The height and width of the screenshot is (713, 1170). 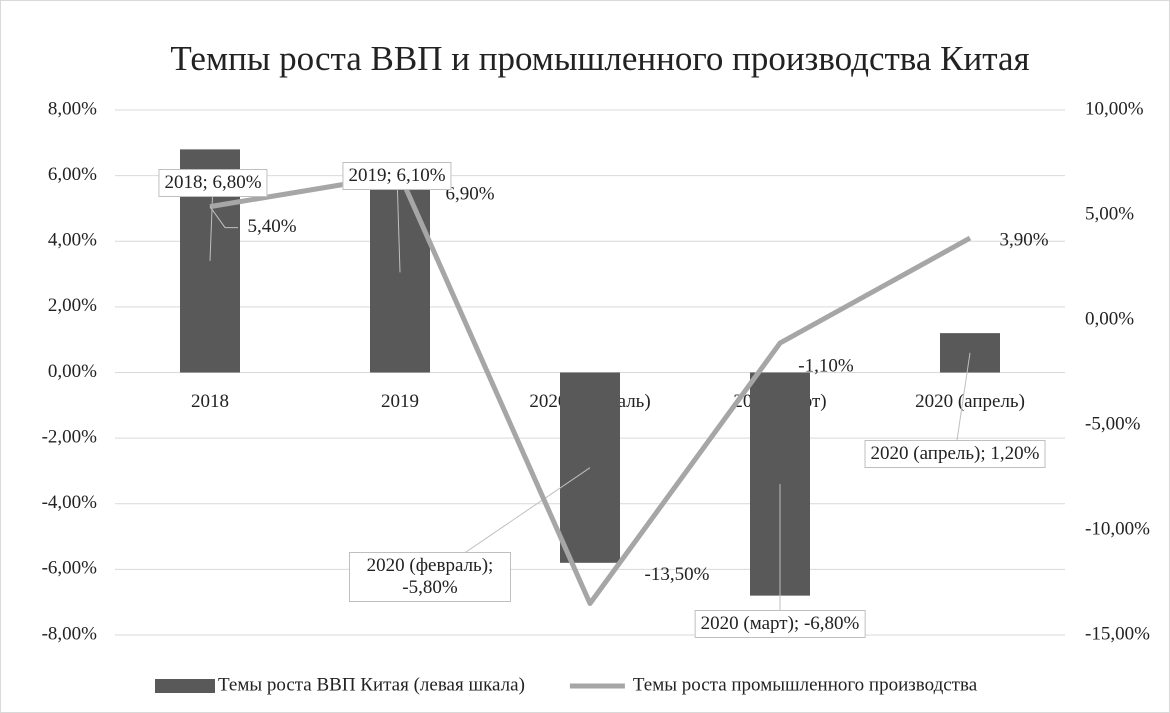 I want to click on y-tick-label: 0,00%, so click(x=72, y=371).